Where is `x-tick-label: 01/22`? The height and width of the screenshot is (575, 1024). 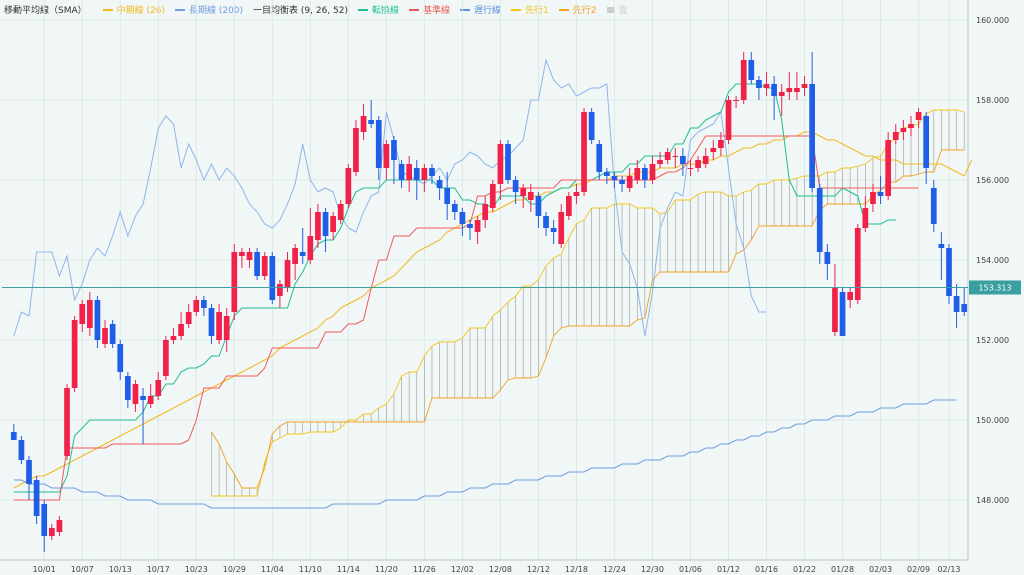 x-tick-label: 01/22 is located at coordinates (804, 569).